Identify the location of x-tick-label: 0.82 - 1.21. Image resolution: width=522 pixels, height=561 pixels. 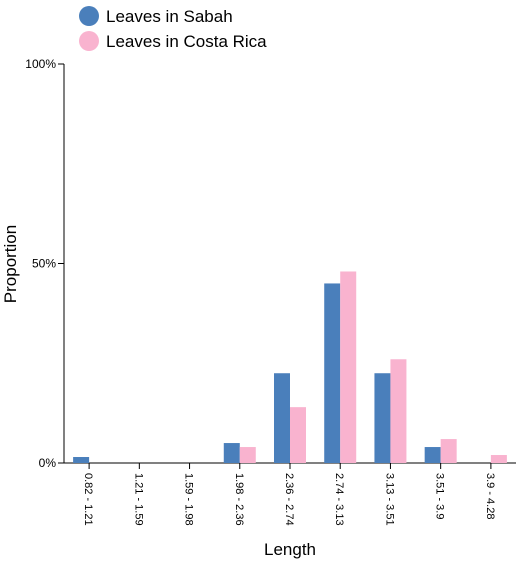
(88, 499).